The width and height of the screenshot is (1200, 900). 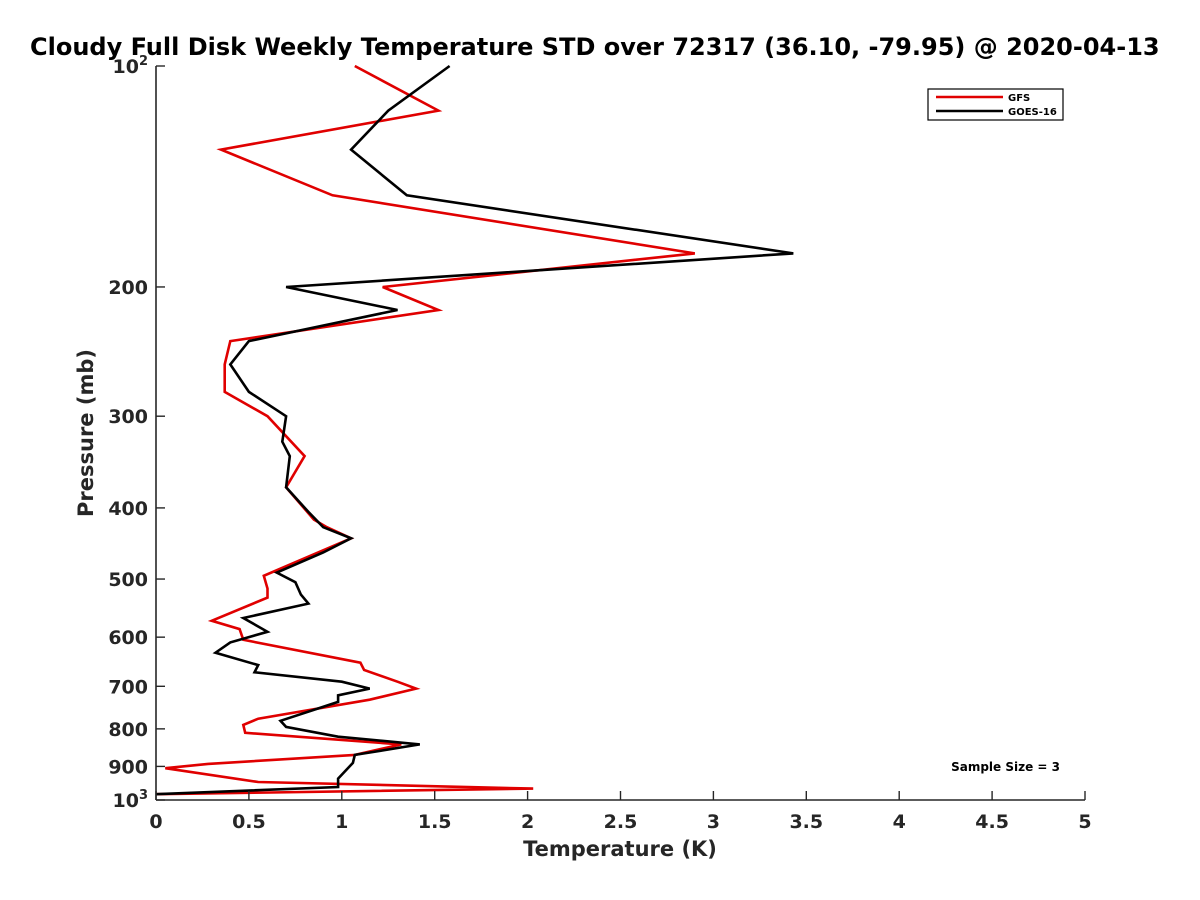 I want to click on y-axis-ticks: 10² 200 300 400 500 600 700 800 900 10³, so click(x=136, y=433).